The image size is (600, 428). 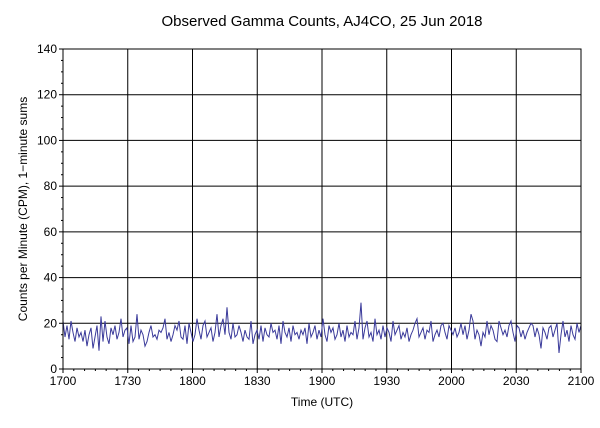 What do you see at coordinates (51, 278) in the screenshot?
I see `y-tick-label: 40` at bounding box center [51, 278].